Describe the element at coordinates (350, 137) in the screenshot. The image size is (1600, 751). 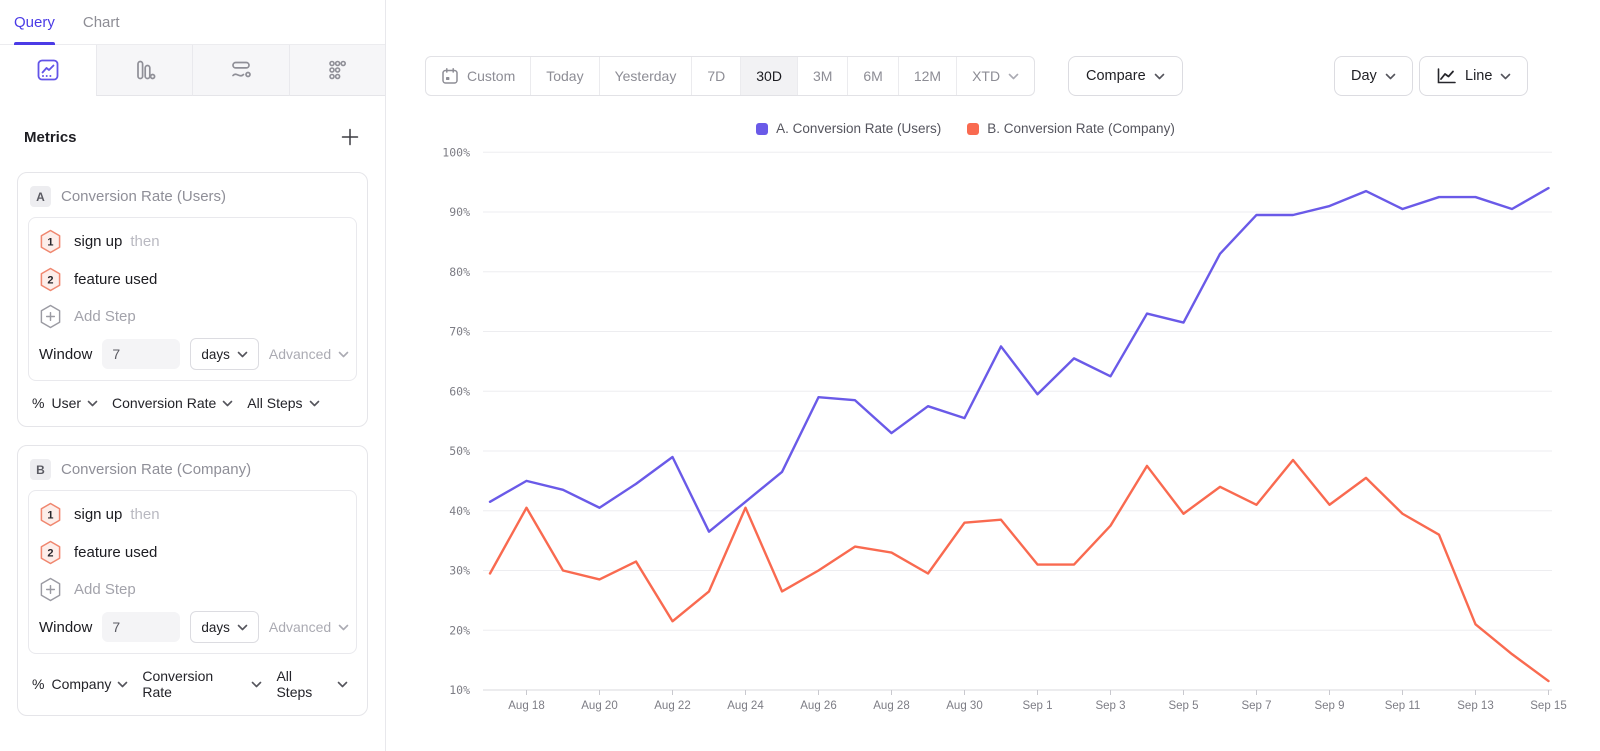
I see `add-metric-button` at that location.